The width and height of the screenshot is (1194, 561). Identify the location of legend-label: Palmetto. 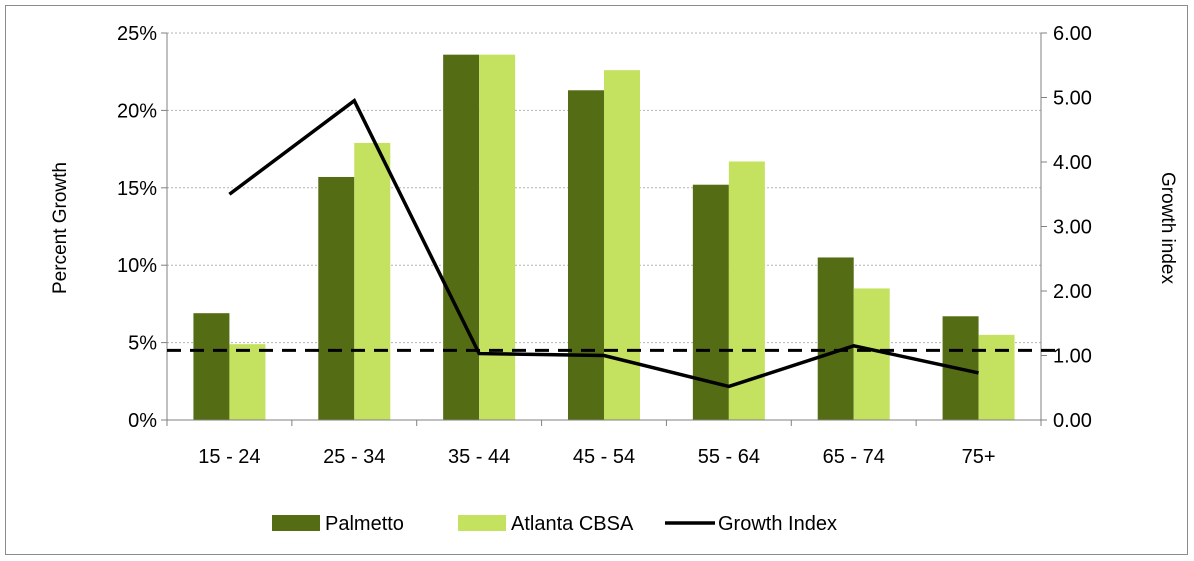
(364, 524).